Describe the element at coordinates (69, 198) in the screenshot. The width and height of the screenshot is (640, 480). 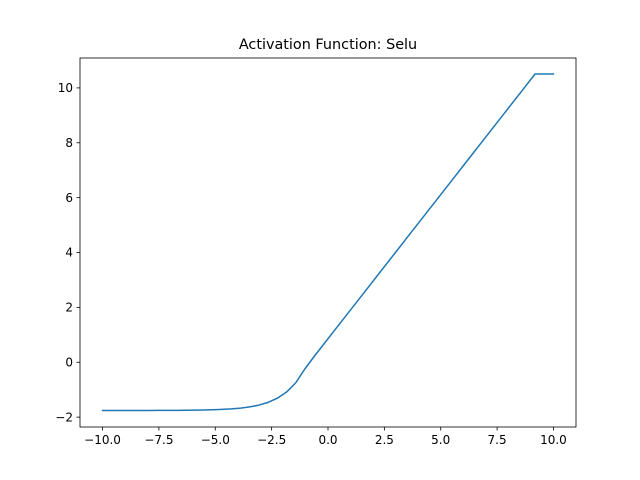
I see `y-tick-label: 6` at that location.